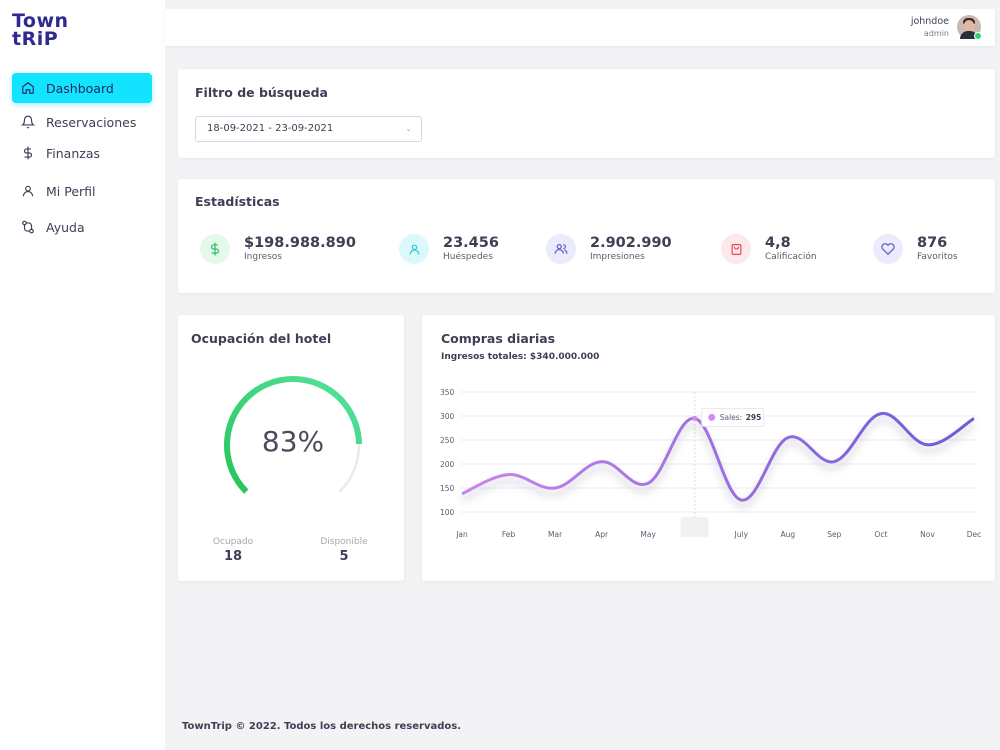 The image size is (1000, 750). I want to click on available-stat: Disponible 5, so click(344, 551).